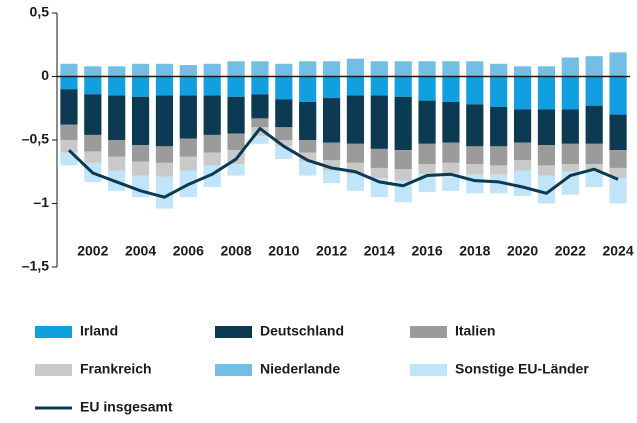  I want to click on y-tick-label: –0,5, so click(35, 139).